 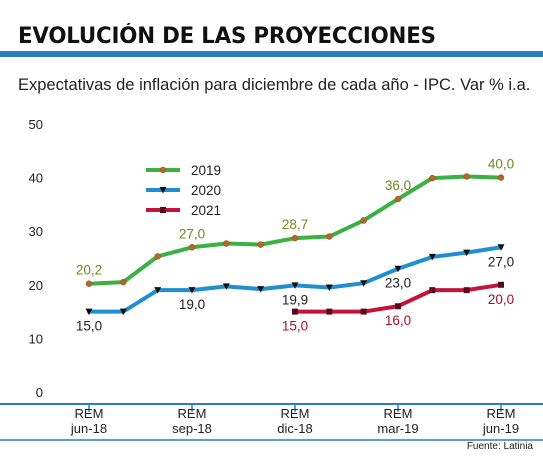 I want to click on series-2019-data-label: 20,2, so click(x=89, y=270).